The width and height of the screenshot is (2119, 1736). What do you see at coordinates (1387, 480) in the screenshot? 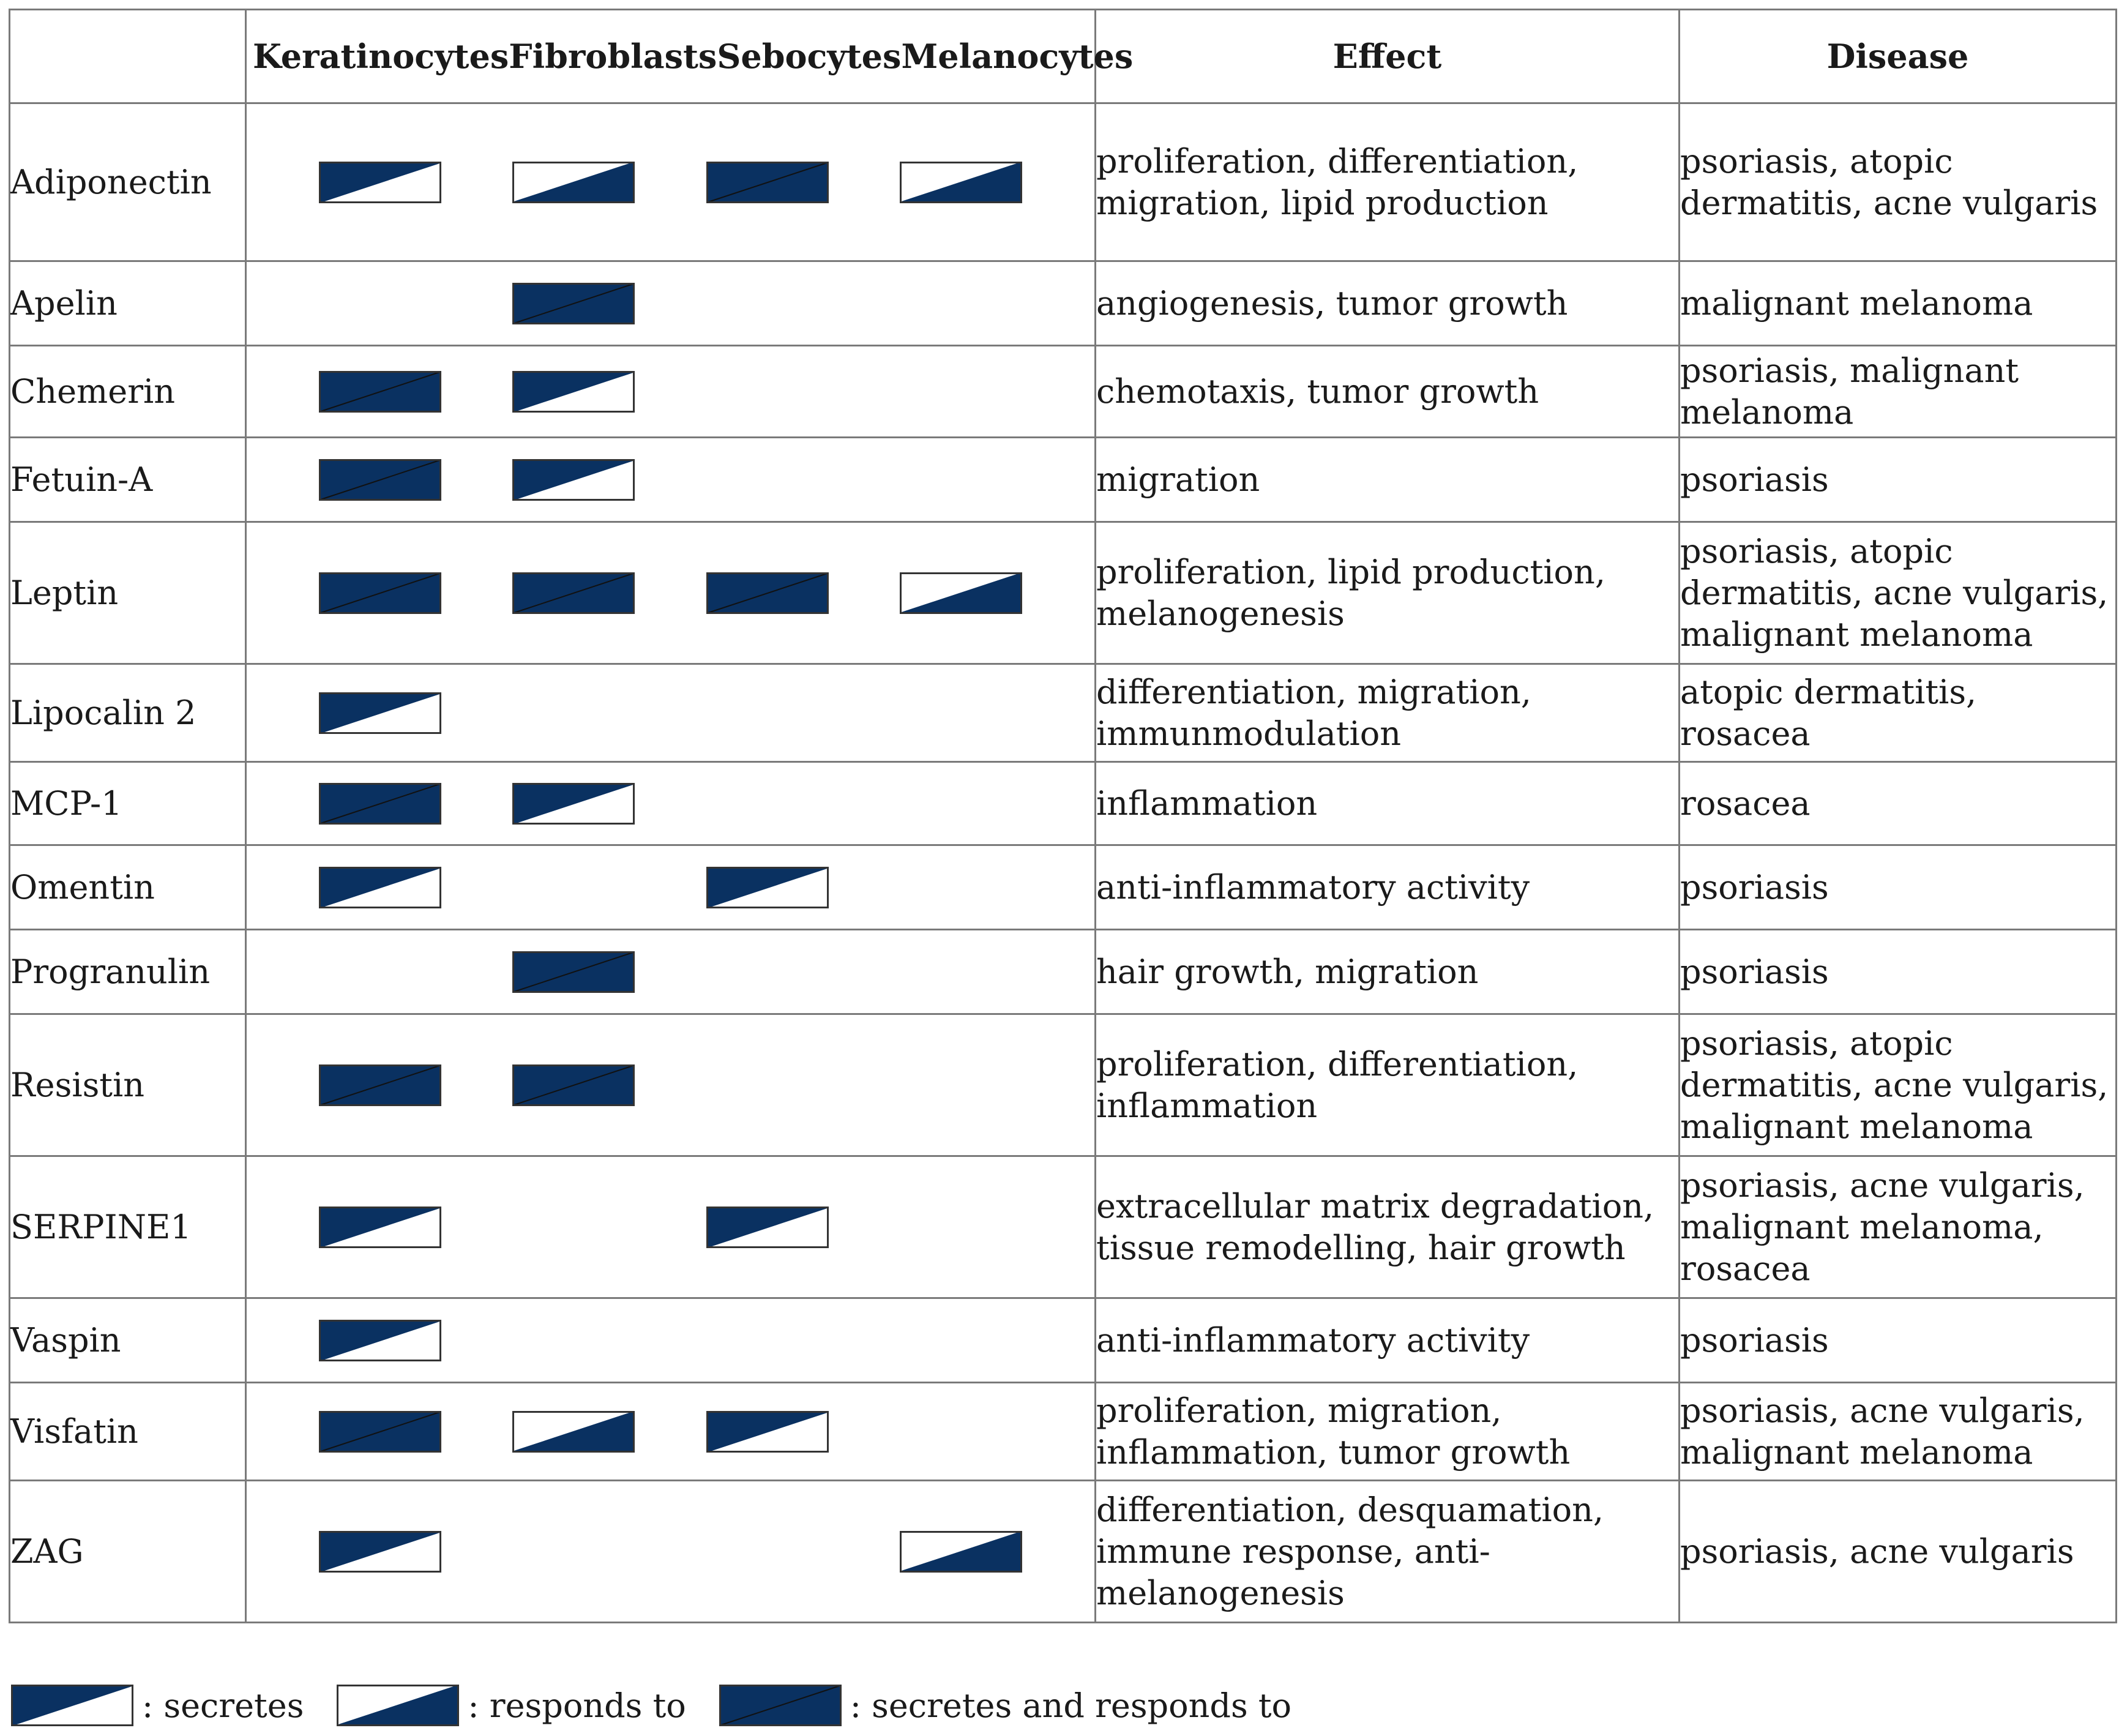
I see `effect-cell: migration` at bounding box center [1387, 480].